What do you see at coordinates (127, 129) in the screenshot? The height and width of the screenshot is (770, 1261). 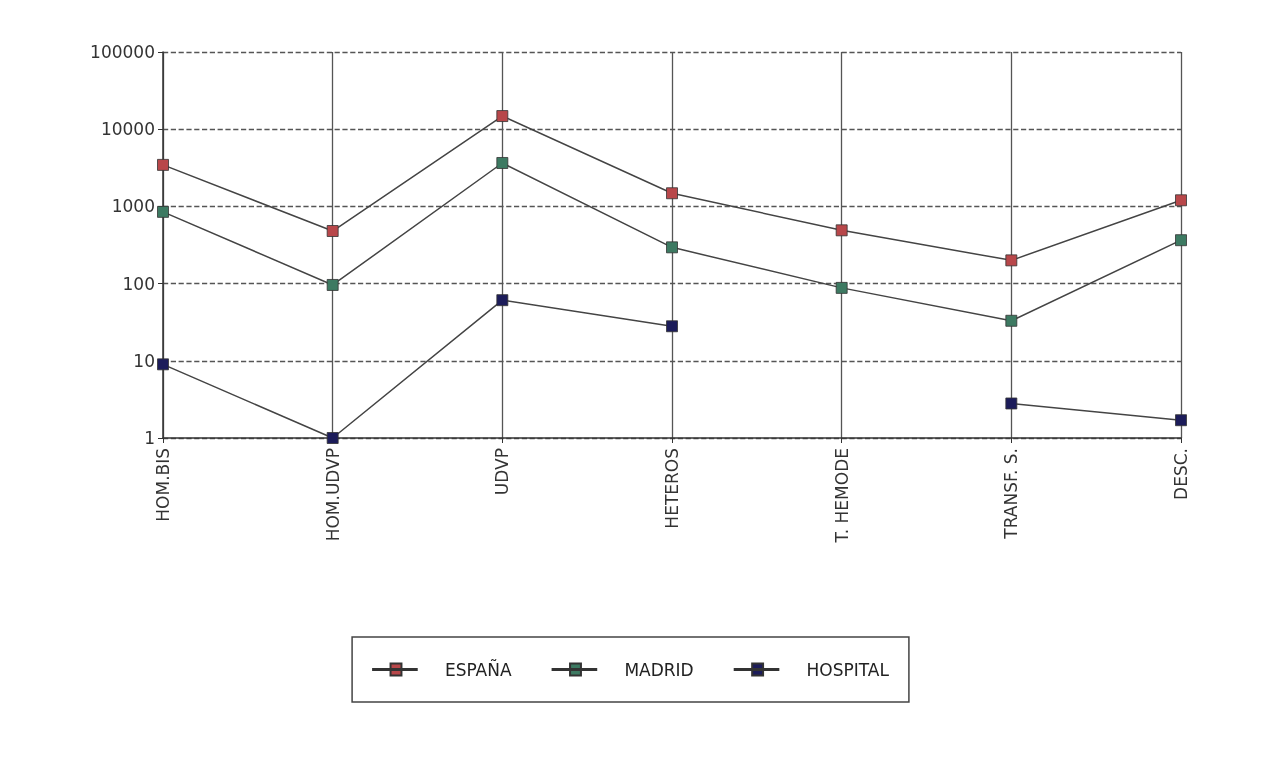 I see `y-tick-label: 10000` at bounding box center [127, 129].